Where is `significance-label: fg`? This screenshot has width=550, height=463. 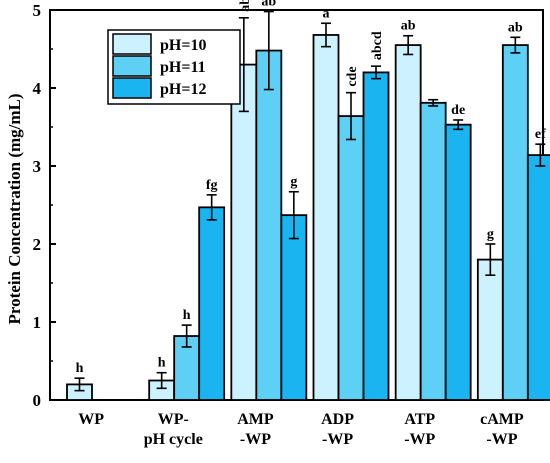
significance-label: fg is located at coordinates (212, 185).